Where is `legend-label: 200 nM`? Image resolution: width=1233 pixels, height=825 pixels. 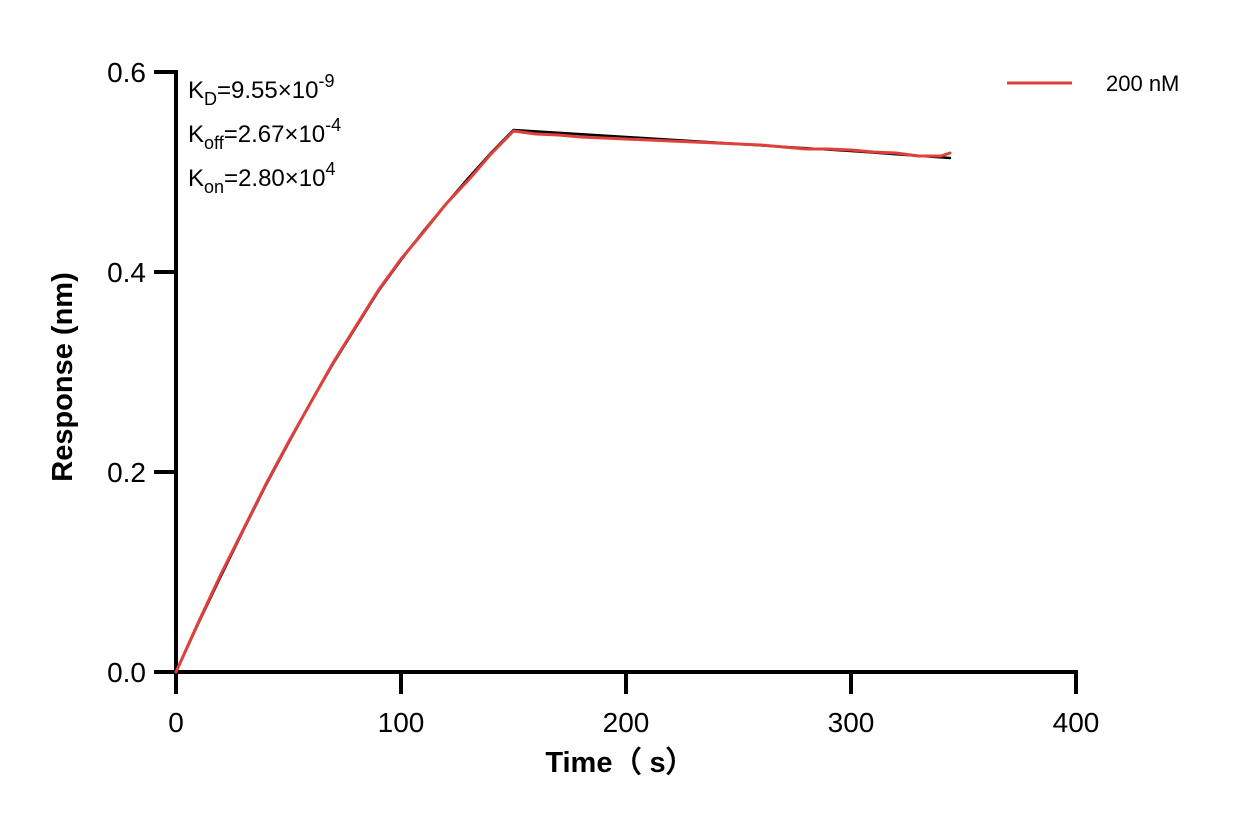 legend-label: 200 nM is located at coordinates (1142, 83).